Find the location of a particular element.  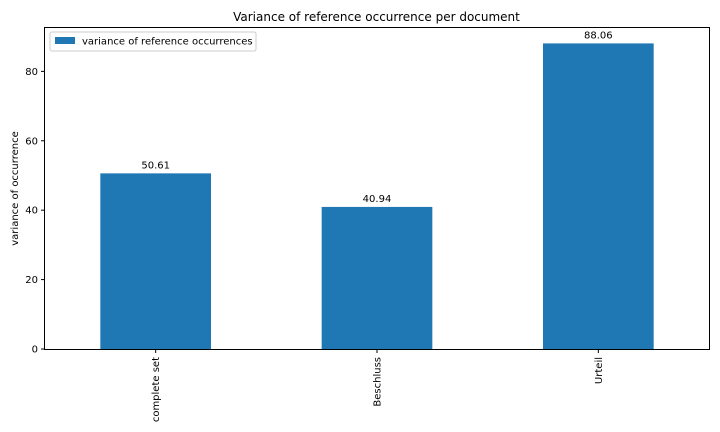

x-axis-ticks: complete set Beschluss Urteil is located at coordinates (378, 385).